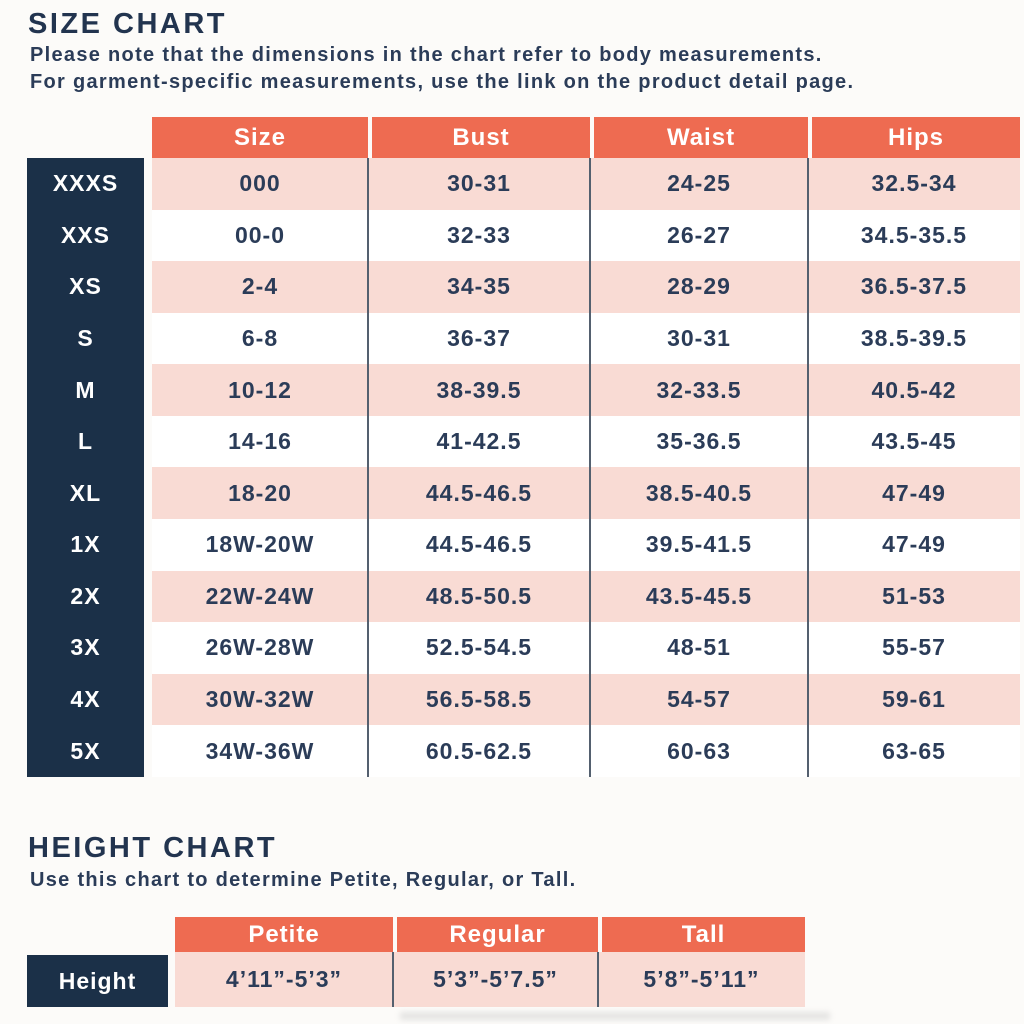 This screenshot has width=1024, height=1024. I want to click on cell-size: 26W-28W, so click(260, 647).